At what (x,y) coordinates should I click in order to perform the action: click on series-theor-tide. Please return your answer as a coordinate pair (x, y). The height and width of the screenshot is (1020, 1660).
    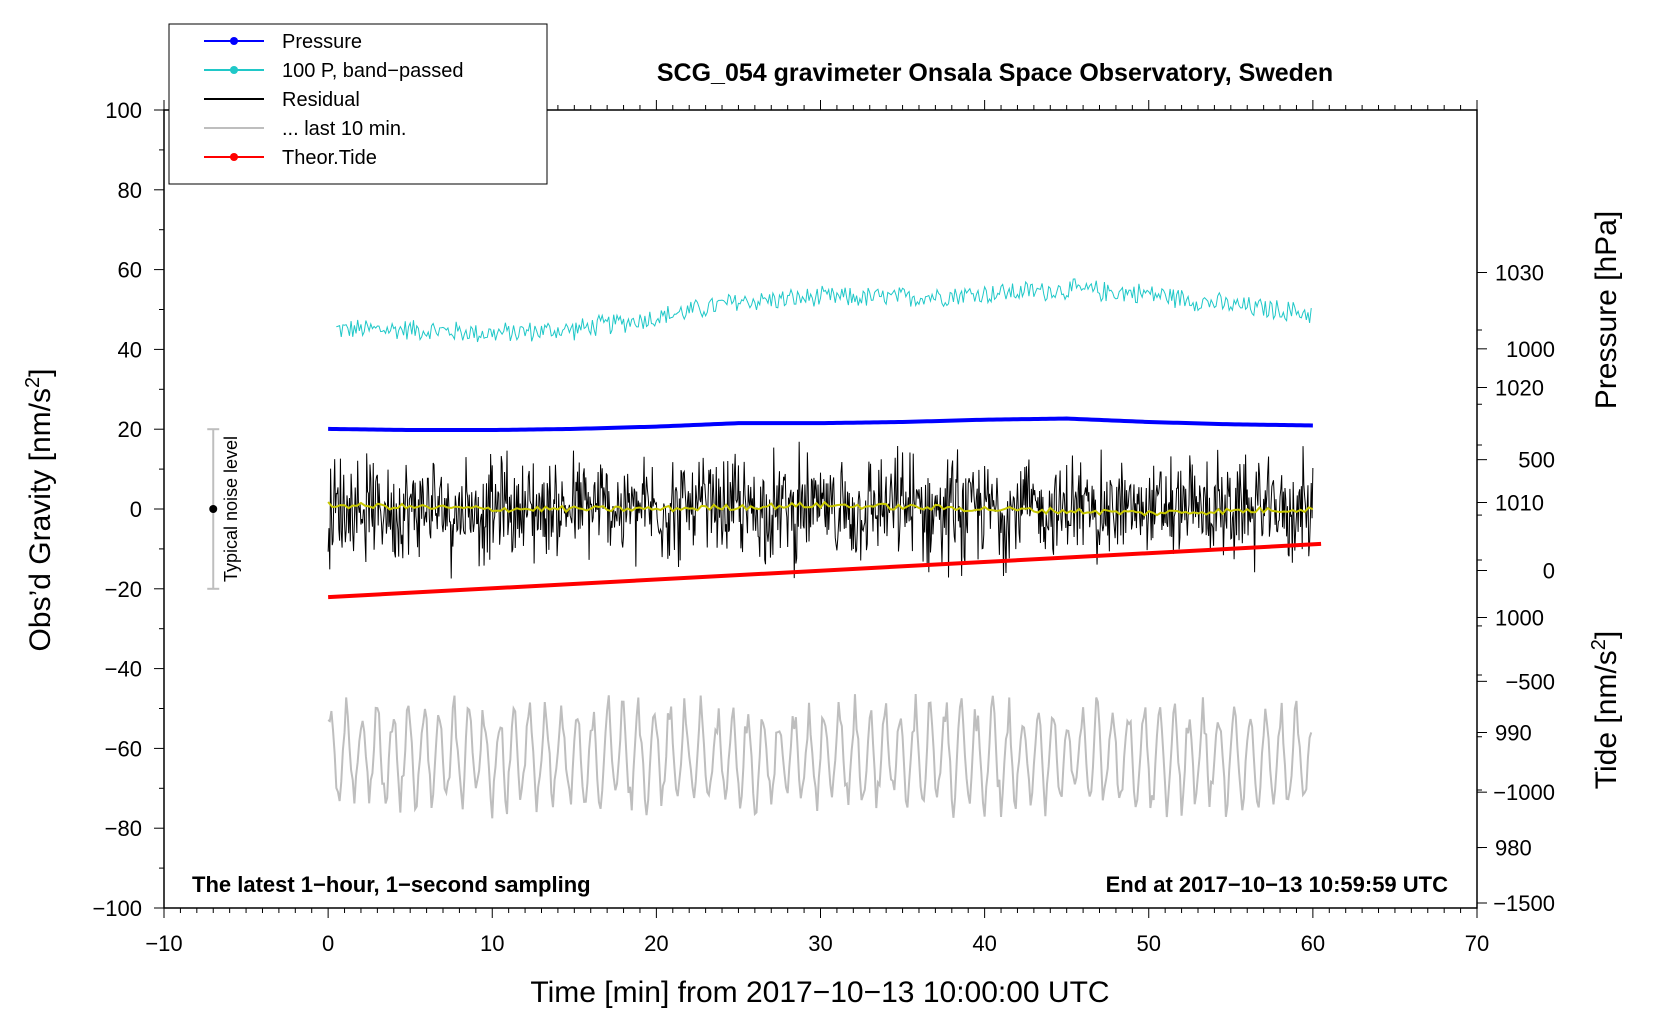
    Looking at the image, I should click on (825, 570).